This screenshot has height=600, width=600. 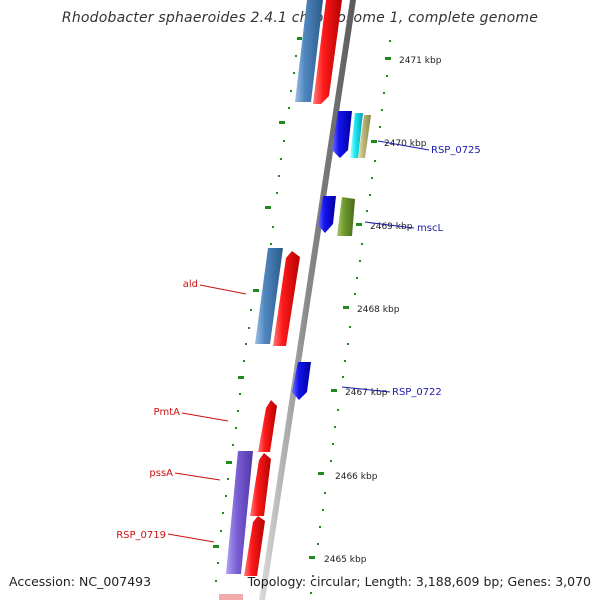 I want to click on left-label-leaders, so click(x=207, y=413).